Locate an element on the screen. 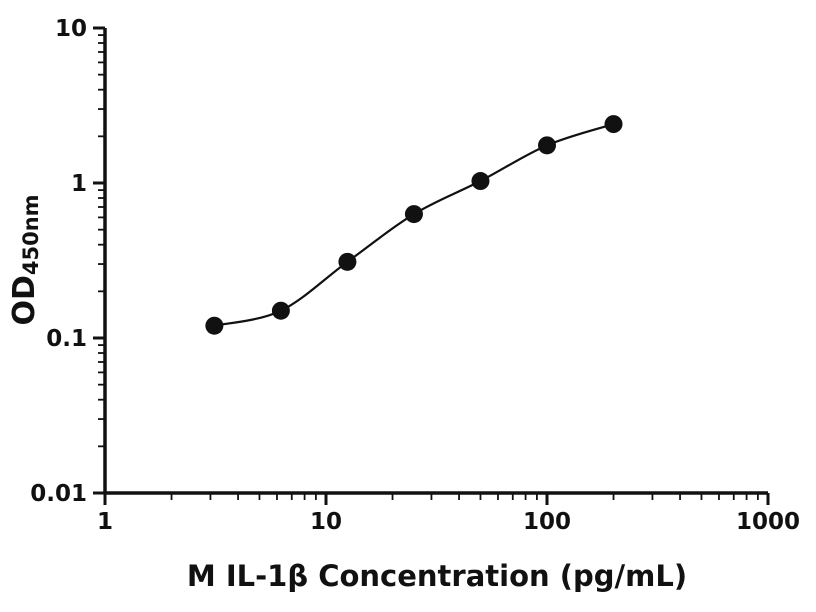 This screenshot has width=816, height=612. y-tick-labels: 0.01 0.1 1 10 is located at coordinates (58, 261).